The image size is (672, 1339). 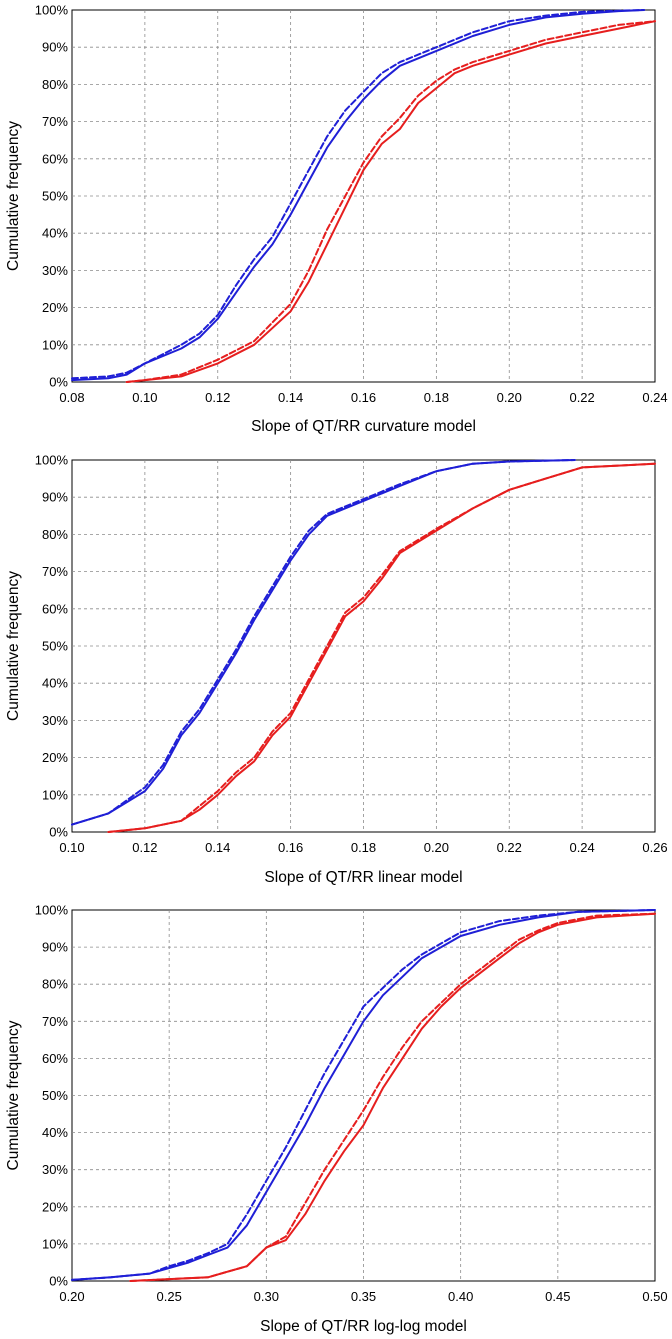 I want to click on x-tick-label: 0.30, so click(x=266, y=1296).